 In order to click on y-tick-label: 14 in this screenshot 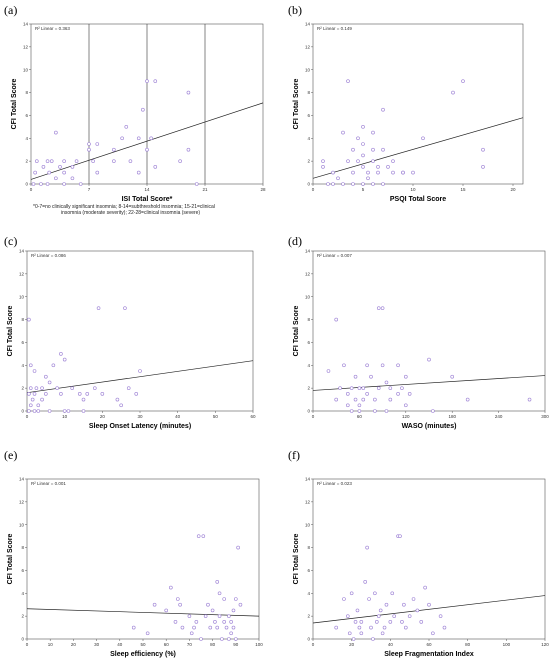, I will do `click(22, 479)`.